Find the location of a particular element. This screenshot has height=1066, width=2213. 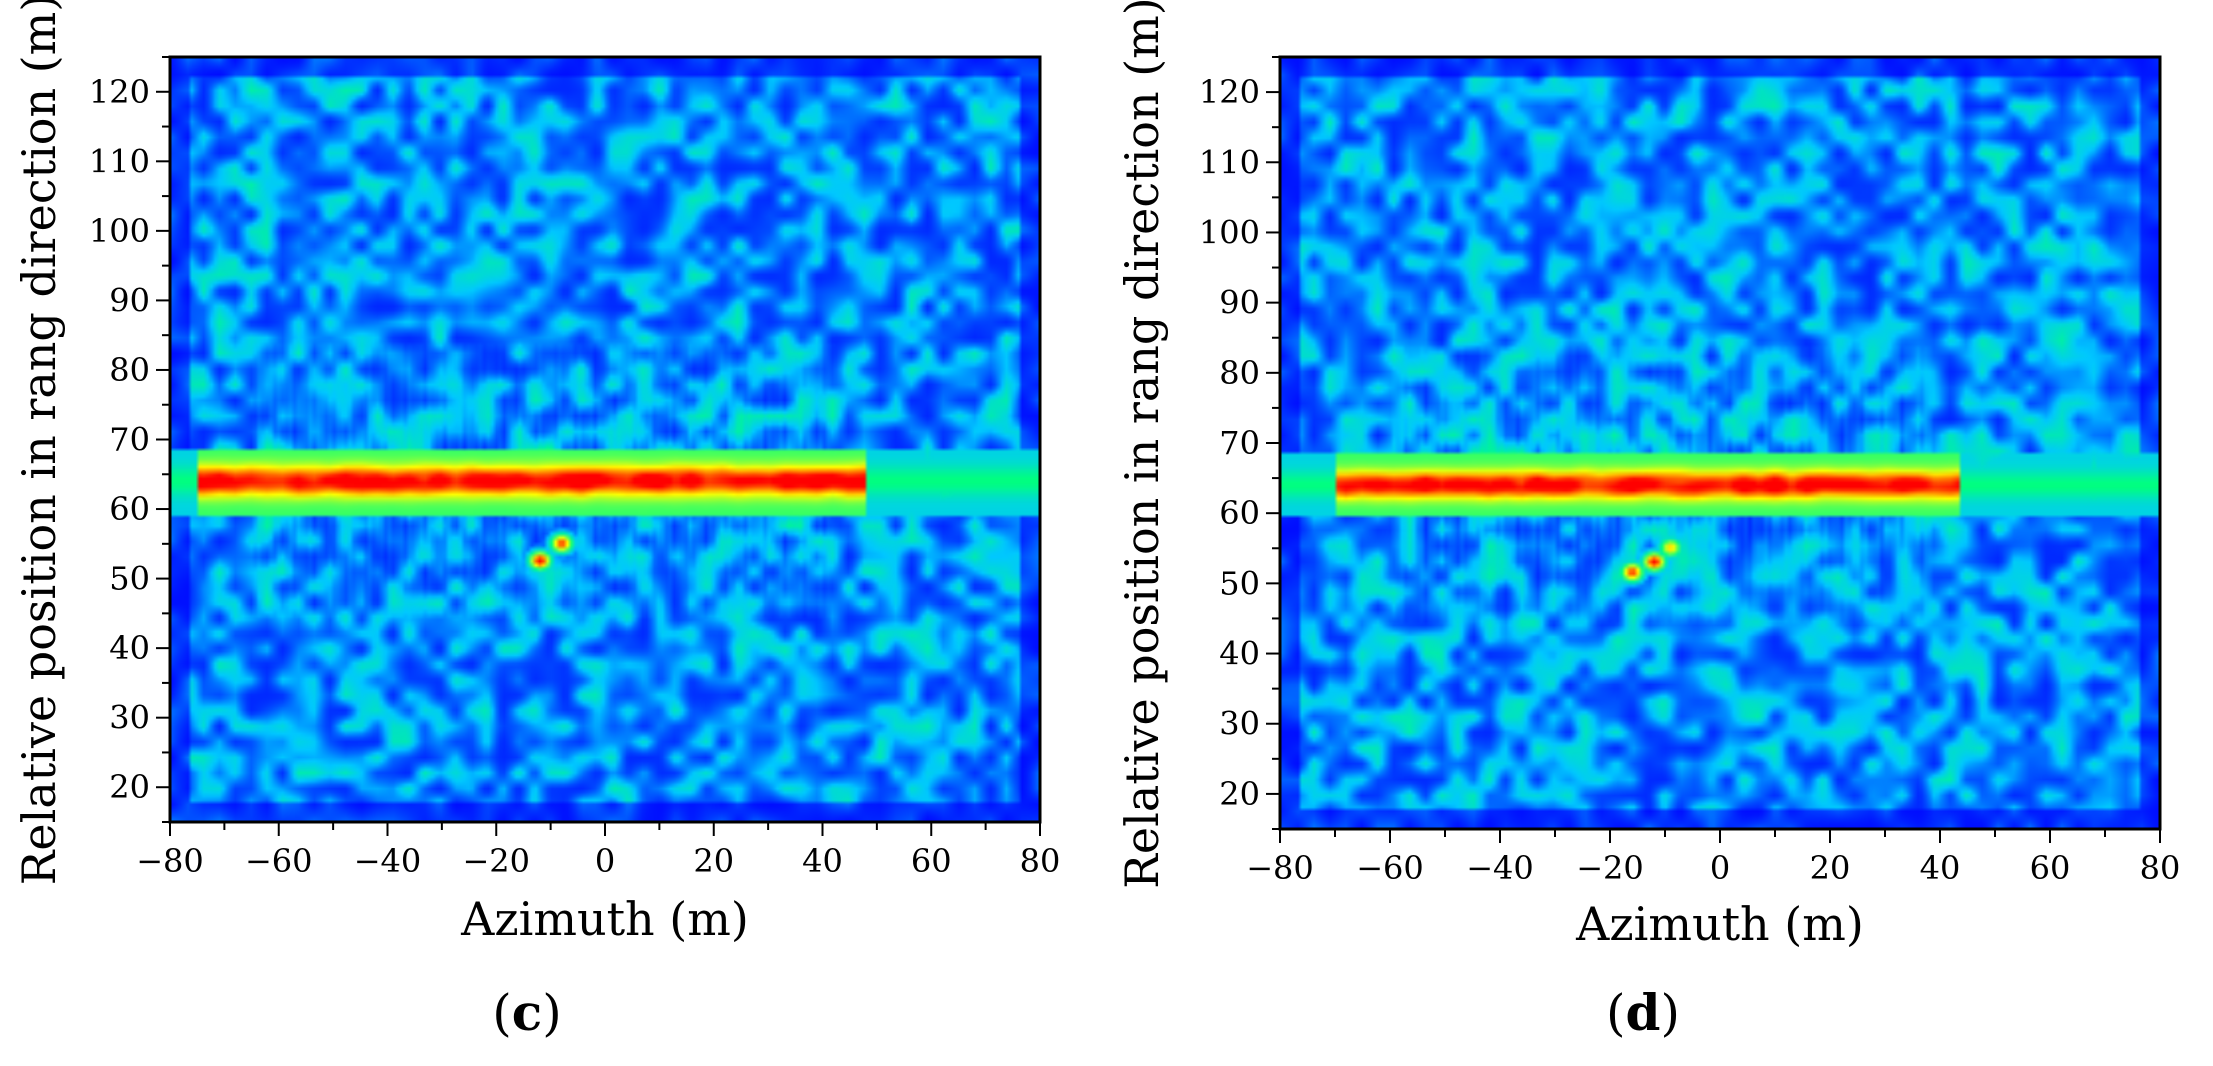

y-axis-title-c: Relative position in rang direction (m) is located at coordinates (39, 442).